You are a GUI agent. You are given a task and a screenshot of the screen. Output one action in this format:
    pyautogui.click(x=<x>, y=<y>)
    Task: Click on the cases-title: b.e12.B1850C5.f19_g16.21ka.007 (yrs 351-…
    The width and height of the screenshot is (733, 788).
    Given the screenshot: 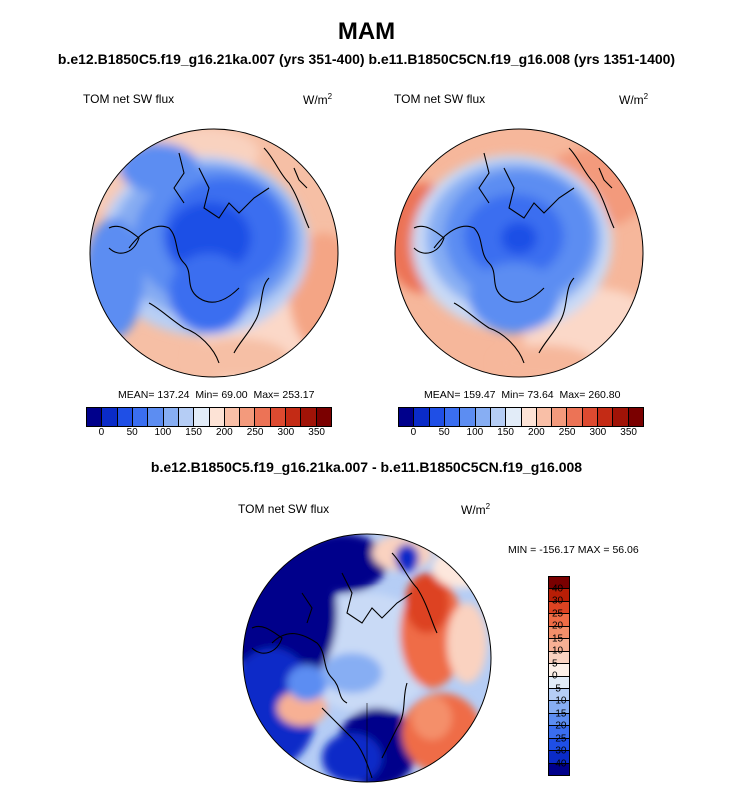 What is the action you would take?
    pyautogui.click(x=366, y=59)
    